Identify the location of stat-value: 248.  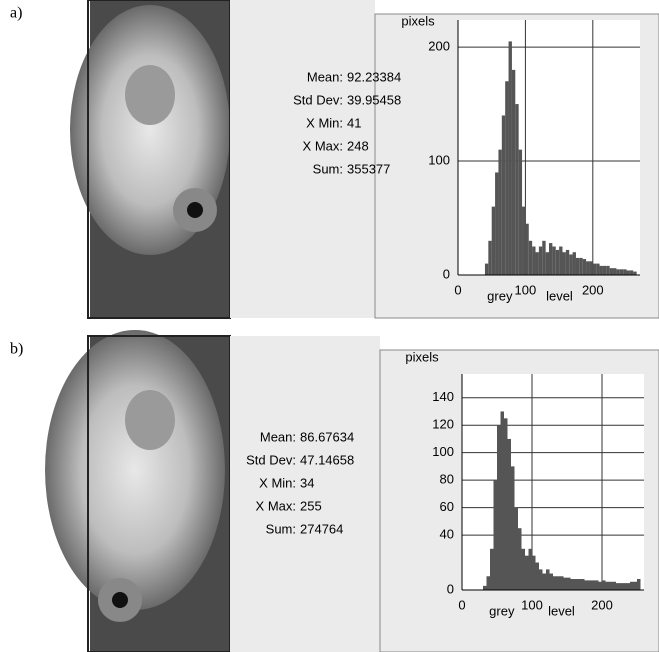
(358, 145).